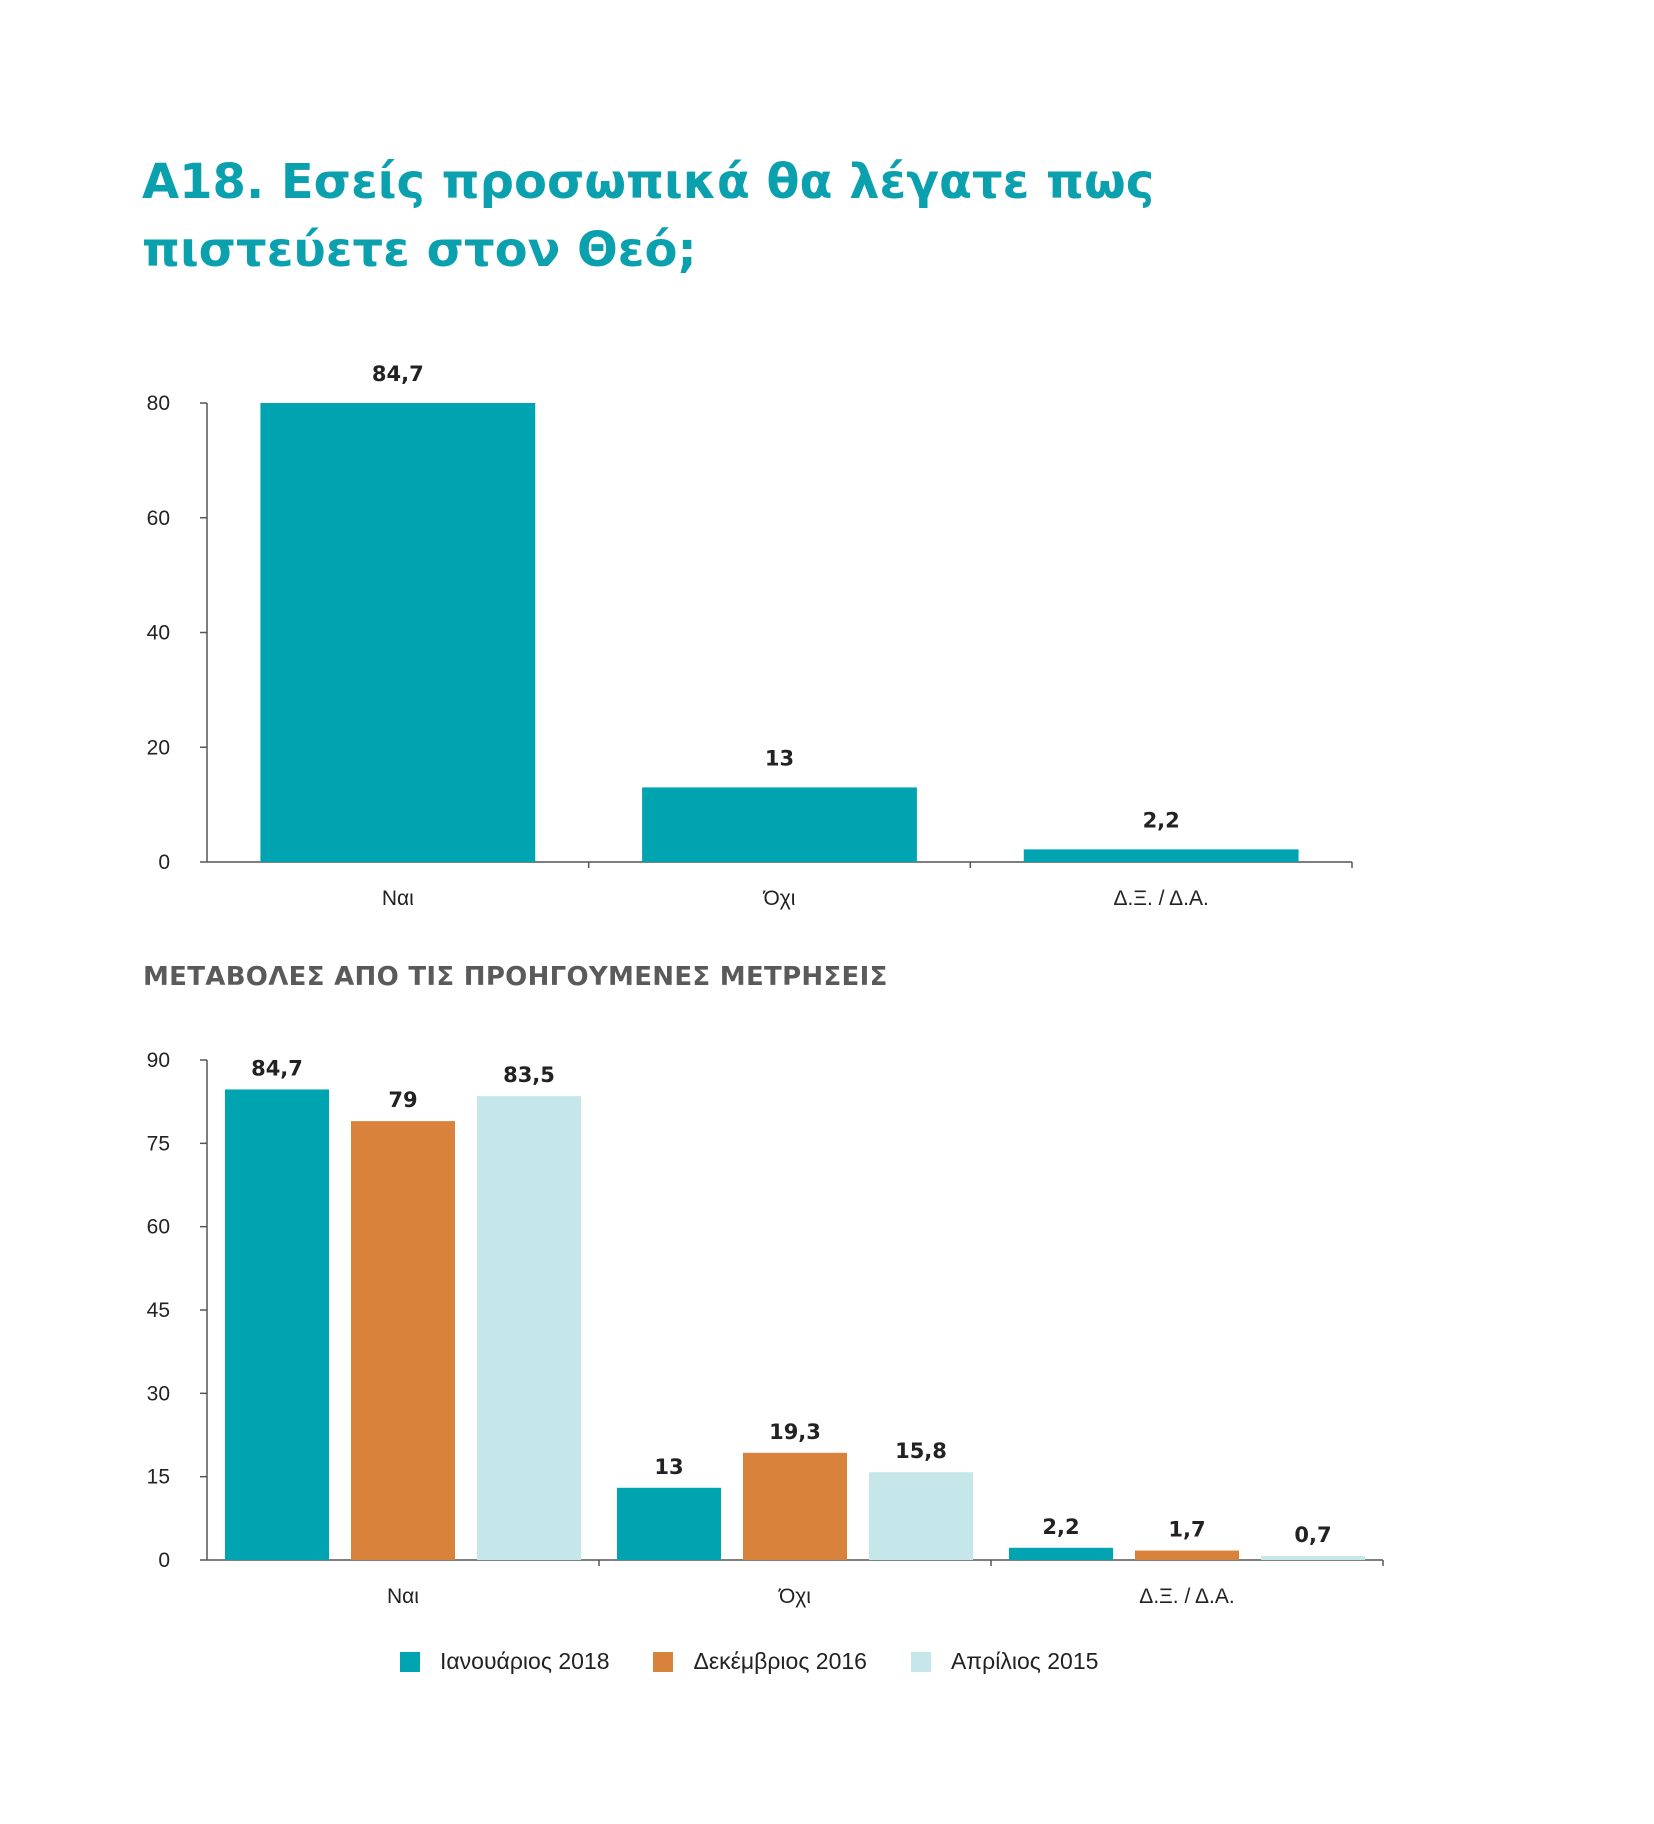 The image size is (1654, 1824). What do you see at coordinates (921, 1516) in the screenshot?
I see `bar-όχι-series-3` at bounding box center [921, 1516].